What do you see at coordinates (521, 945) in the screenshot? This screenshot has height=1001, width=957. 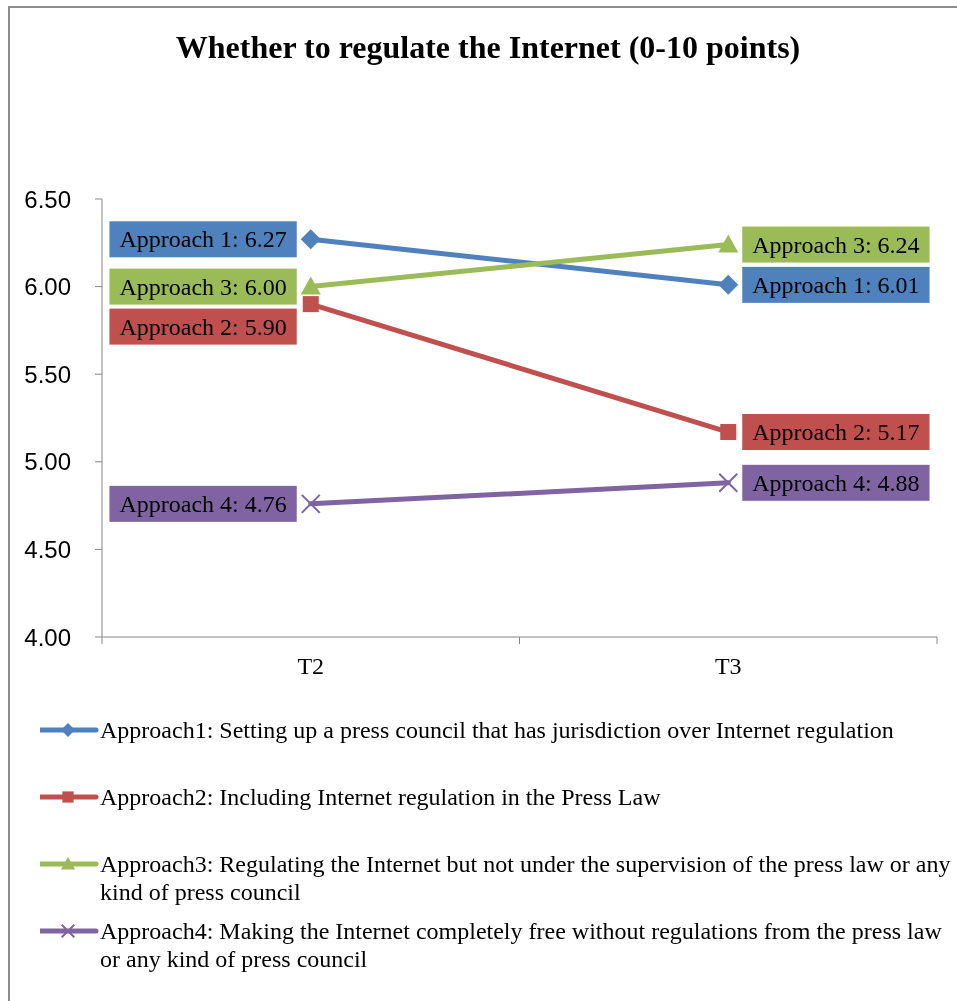 I see `legend-label: Approach4: Making the Internet completely free without regulations from the press law or any kind of press council` at bounding box center [521, 945].